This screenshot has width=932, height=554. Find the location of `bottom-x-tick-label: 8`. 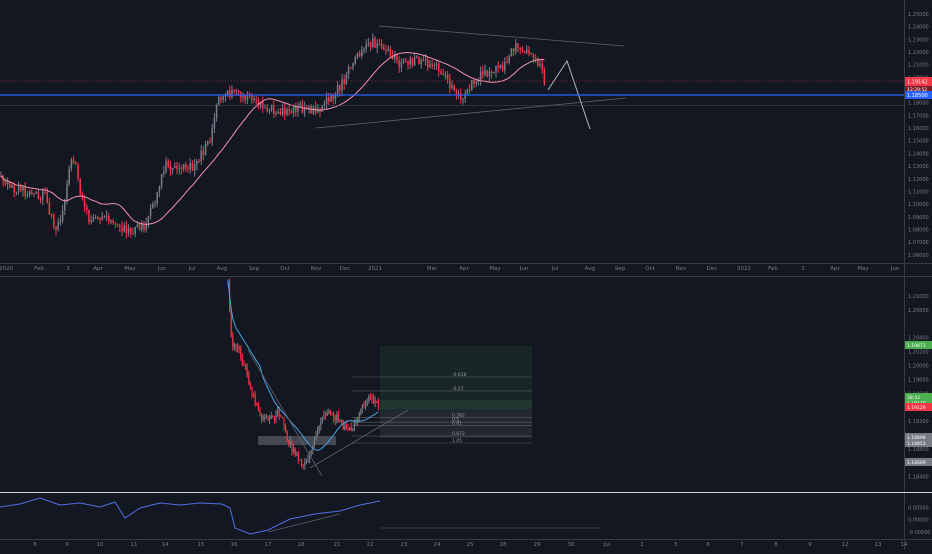

bottom-x-tick-label: 8 is located at coordinates (35, 545).